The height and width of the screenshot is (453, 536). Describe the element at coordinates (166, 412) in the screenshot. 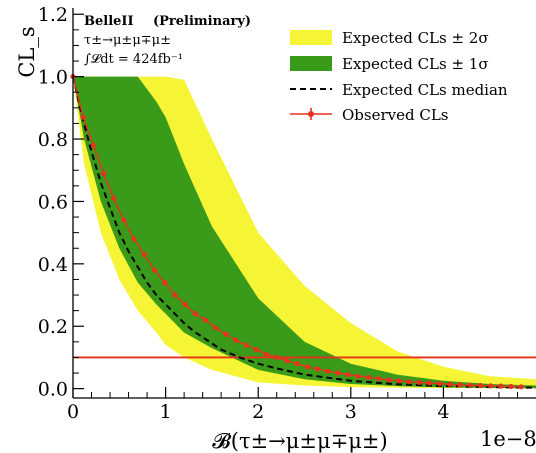

I see `x-tick-label: 1` at that location.